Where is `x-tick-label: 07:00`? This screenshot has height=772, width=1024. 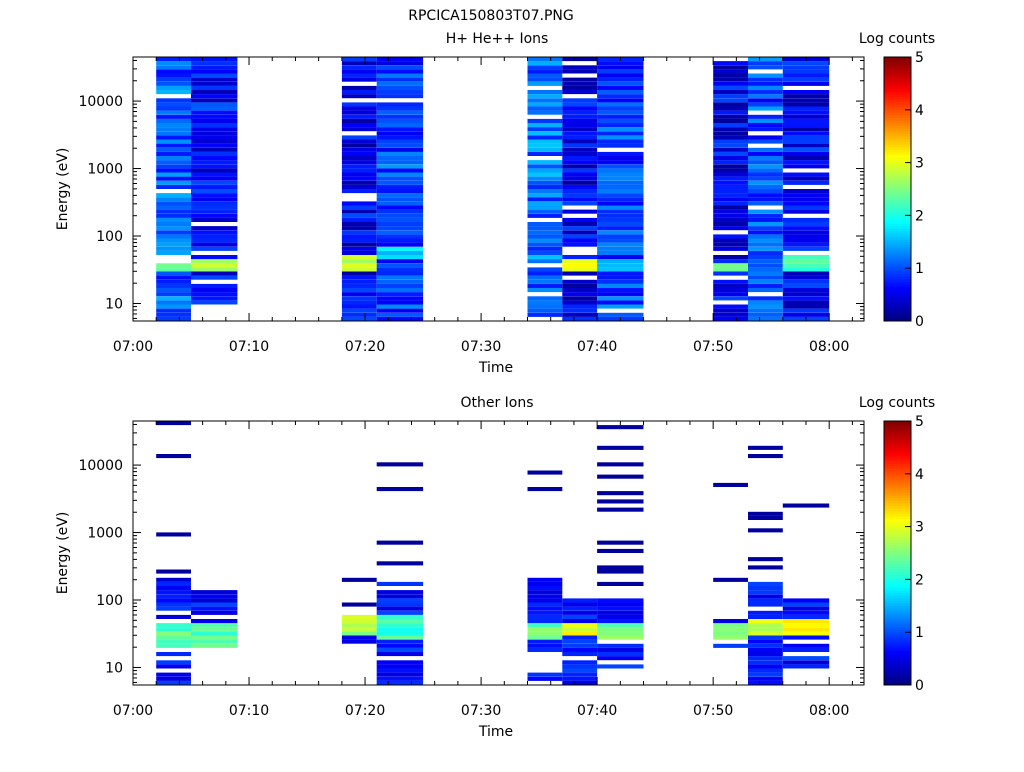 x-tick-label: 07:00 is located at coordinates (133, 347).